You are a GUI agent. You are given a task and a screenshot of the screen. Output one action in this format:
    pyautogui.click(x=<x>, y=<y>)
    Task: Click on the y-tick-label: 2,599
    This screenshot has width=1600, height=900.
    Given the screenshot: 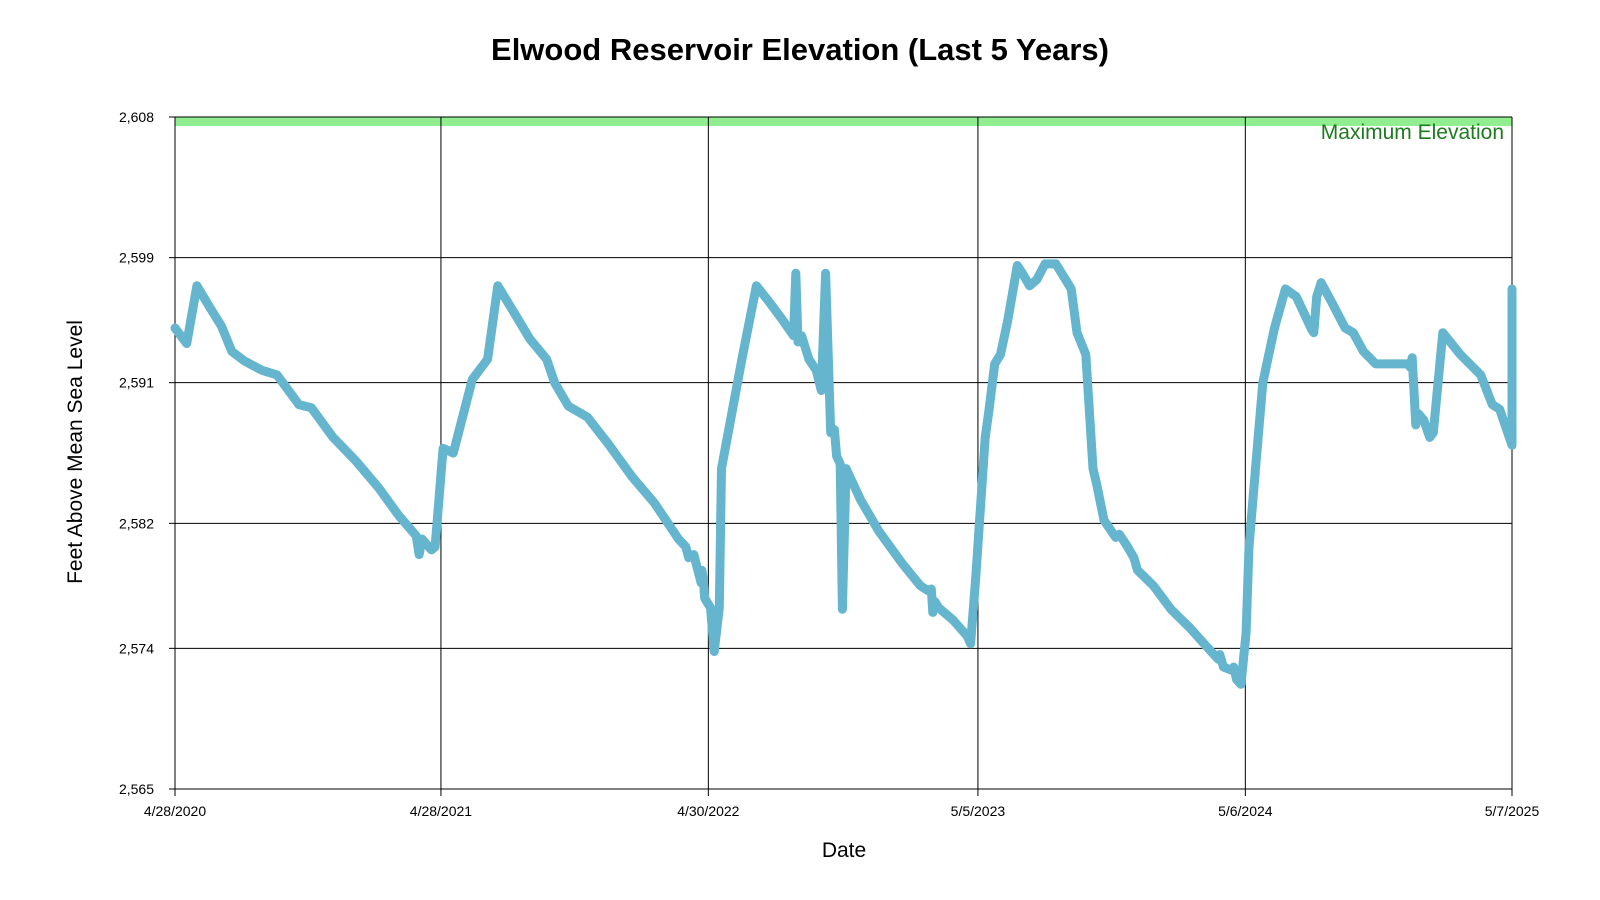 What is the action you would take?
    pyautogui.click(x=136, y=258)
    